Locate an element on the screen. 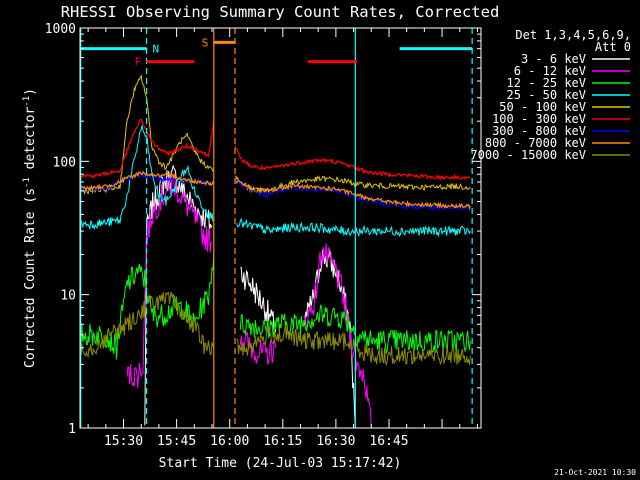  legend-entry-7000-15000-kev: 7000 - 15000 keV is located at coordinates (550, 155).